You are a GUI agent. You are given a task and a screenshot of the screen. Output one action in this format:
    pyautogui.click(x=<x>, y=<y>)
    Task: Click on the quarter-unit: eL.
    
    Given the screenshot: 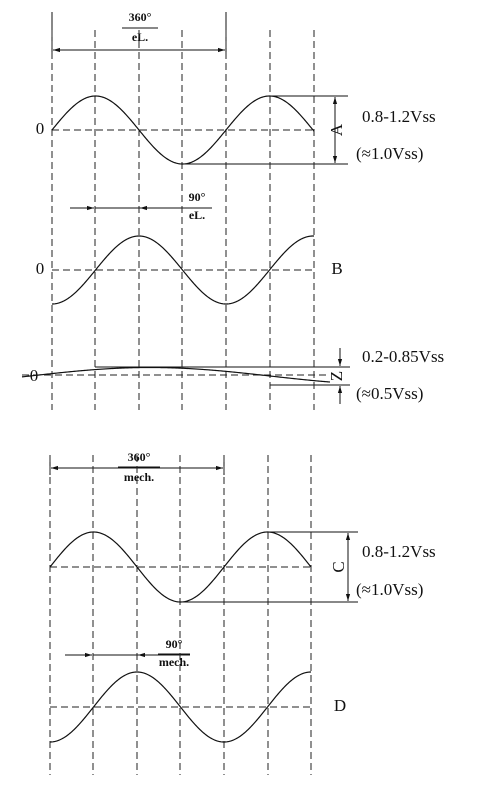 What is the action you would take?
    pyautogui.click(x=197, y=215)
    